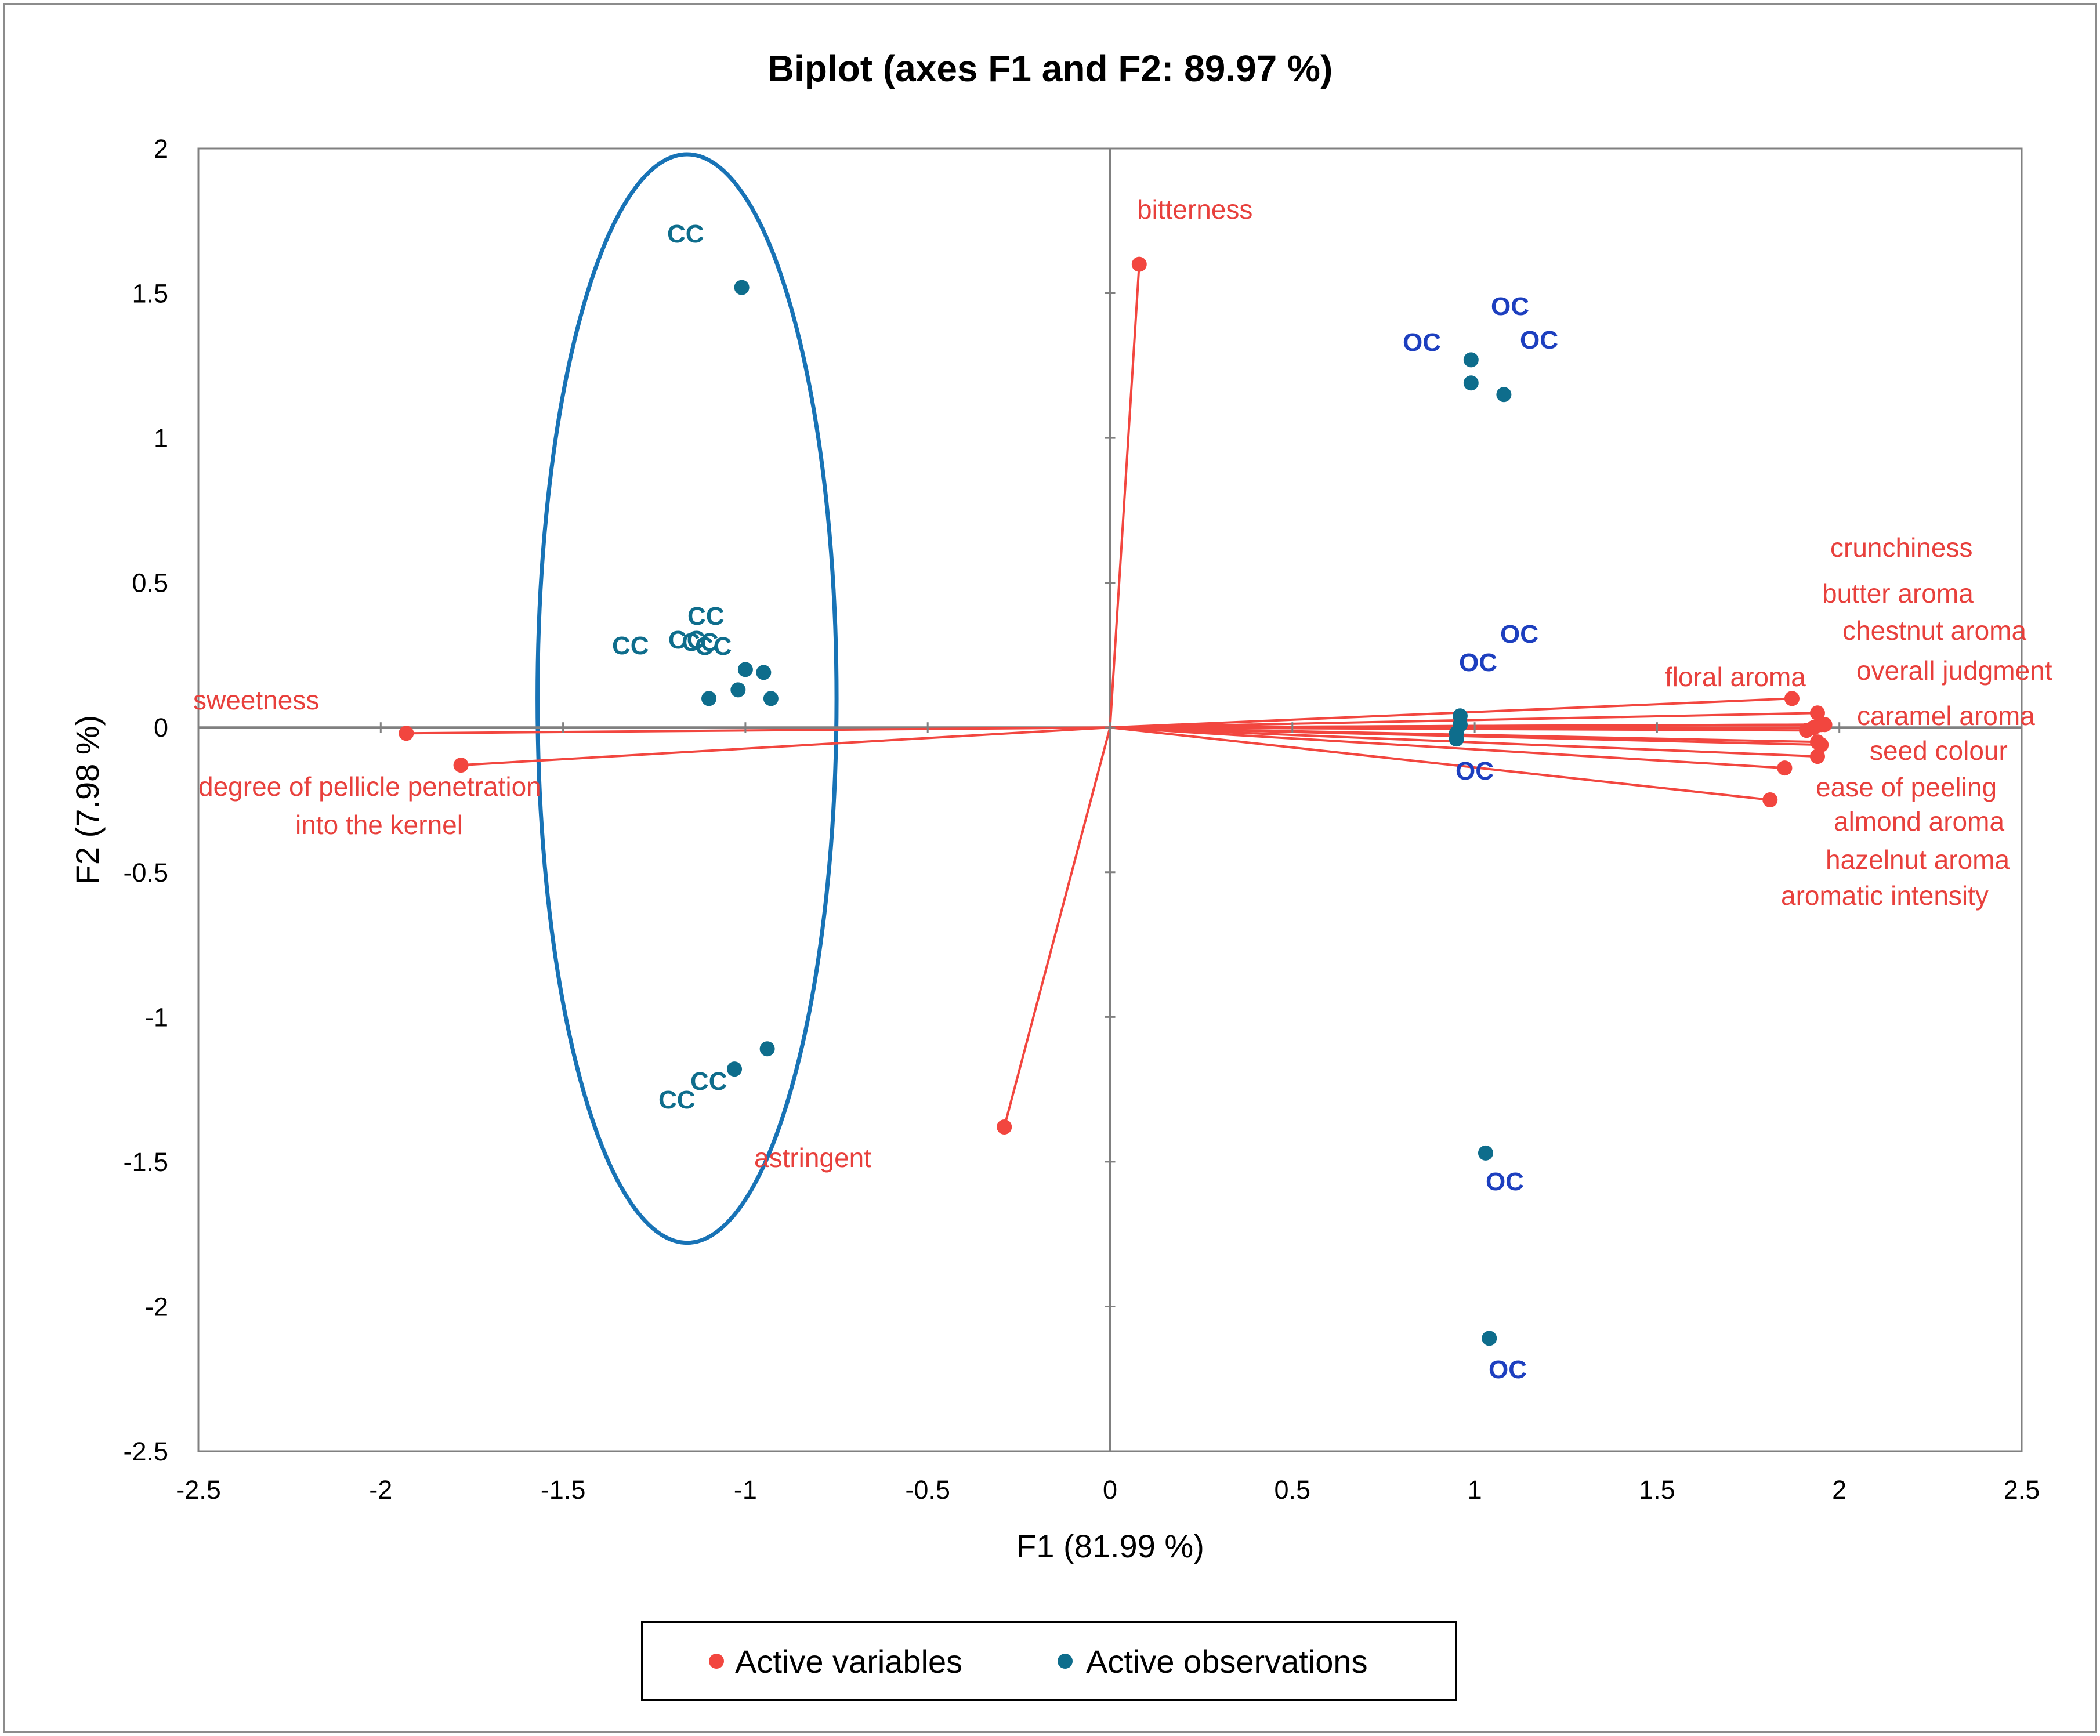 The width and height of the screenshot is (2100, 1736). Describe the element at coordinates (1946, 716) in the screenshot. I see `variable-label: caramel aroma` at that location.